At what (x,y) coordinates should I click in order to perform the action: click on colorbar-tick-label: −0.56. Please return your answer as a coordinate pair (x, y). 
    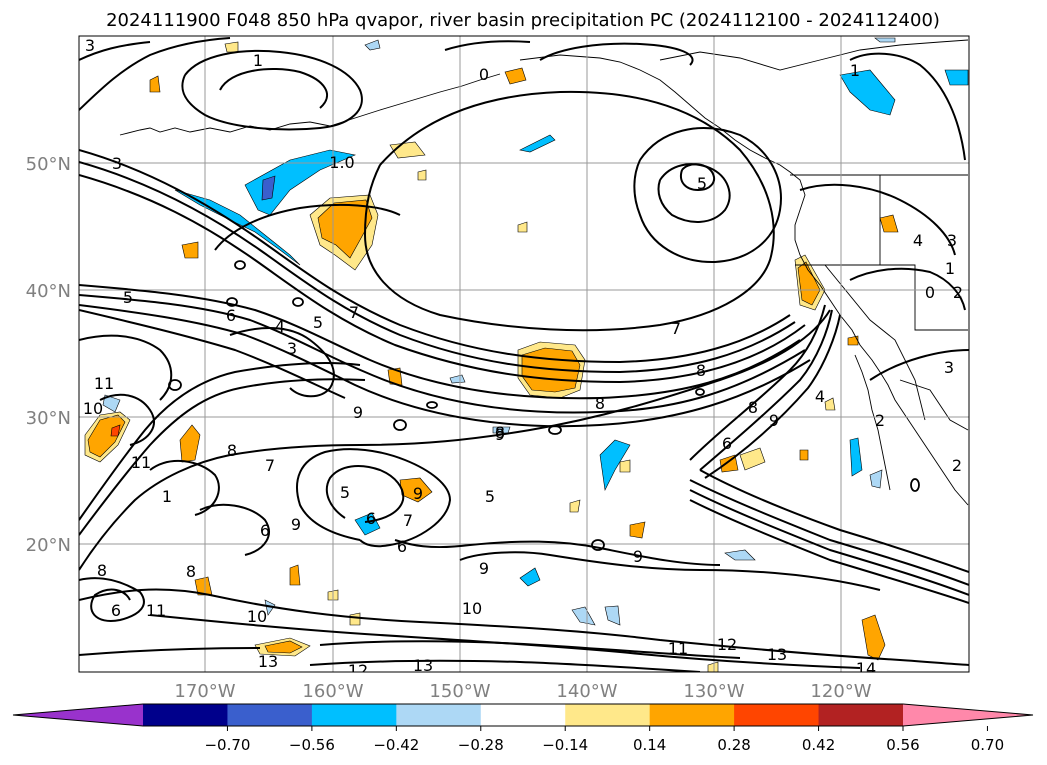
    Looking at the image, I should click on (312, 745).